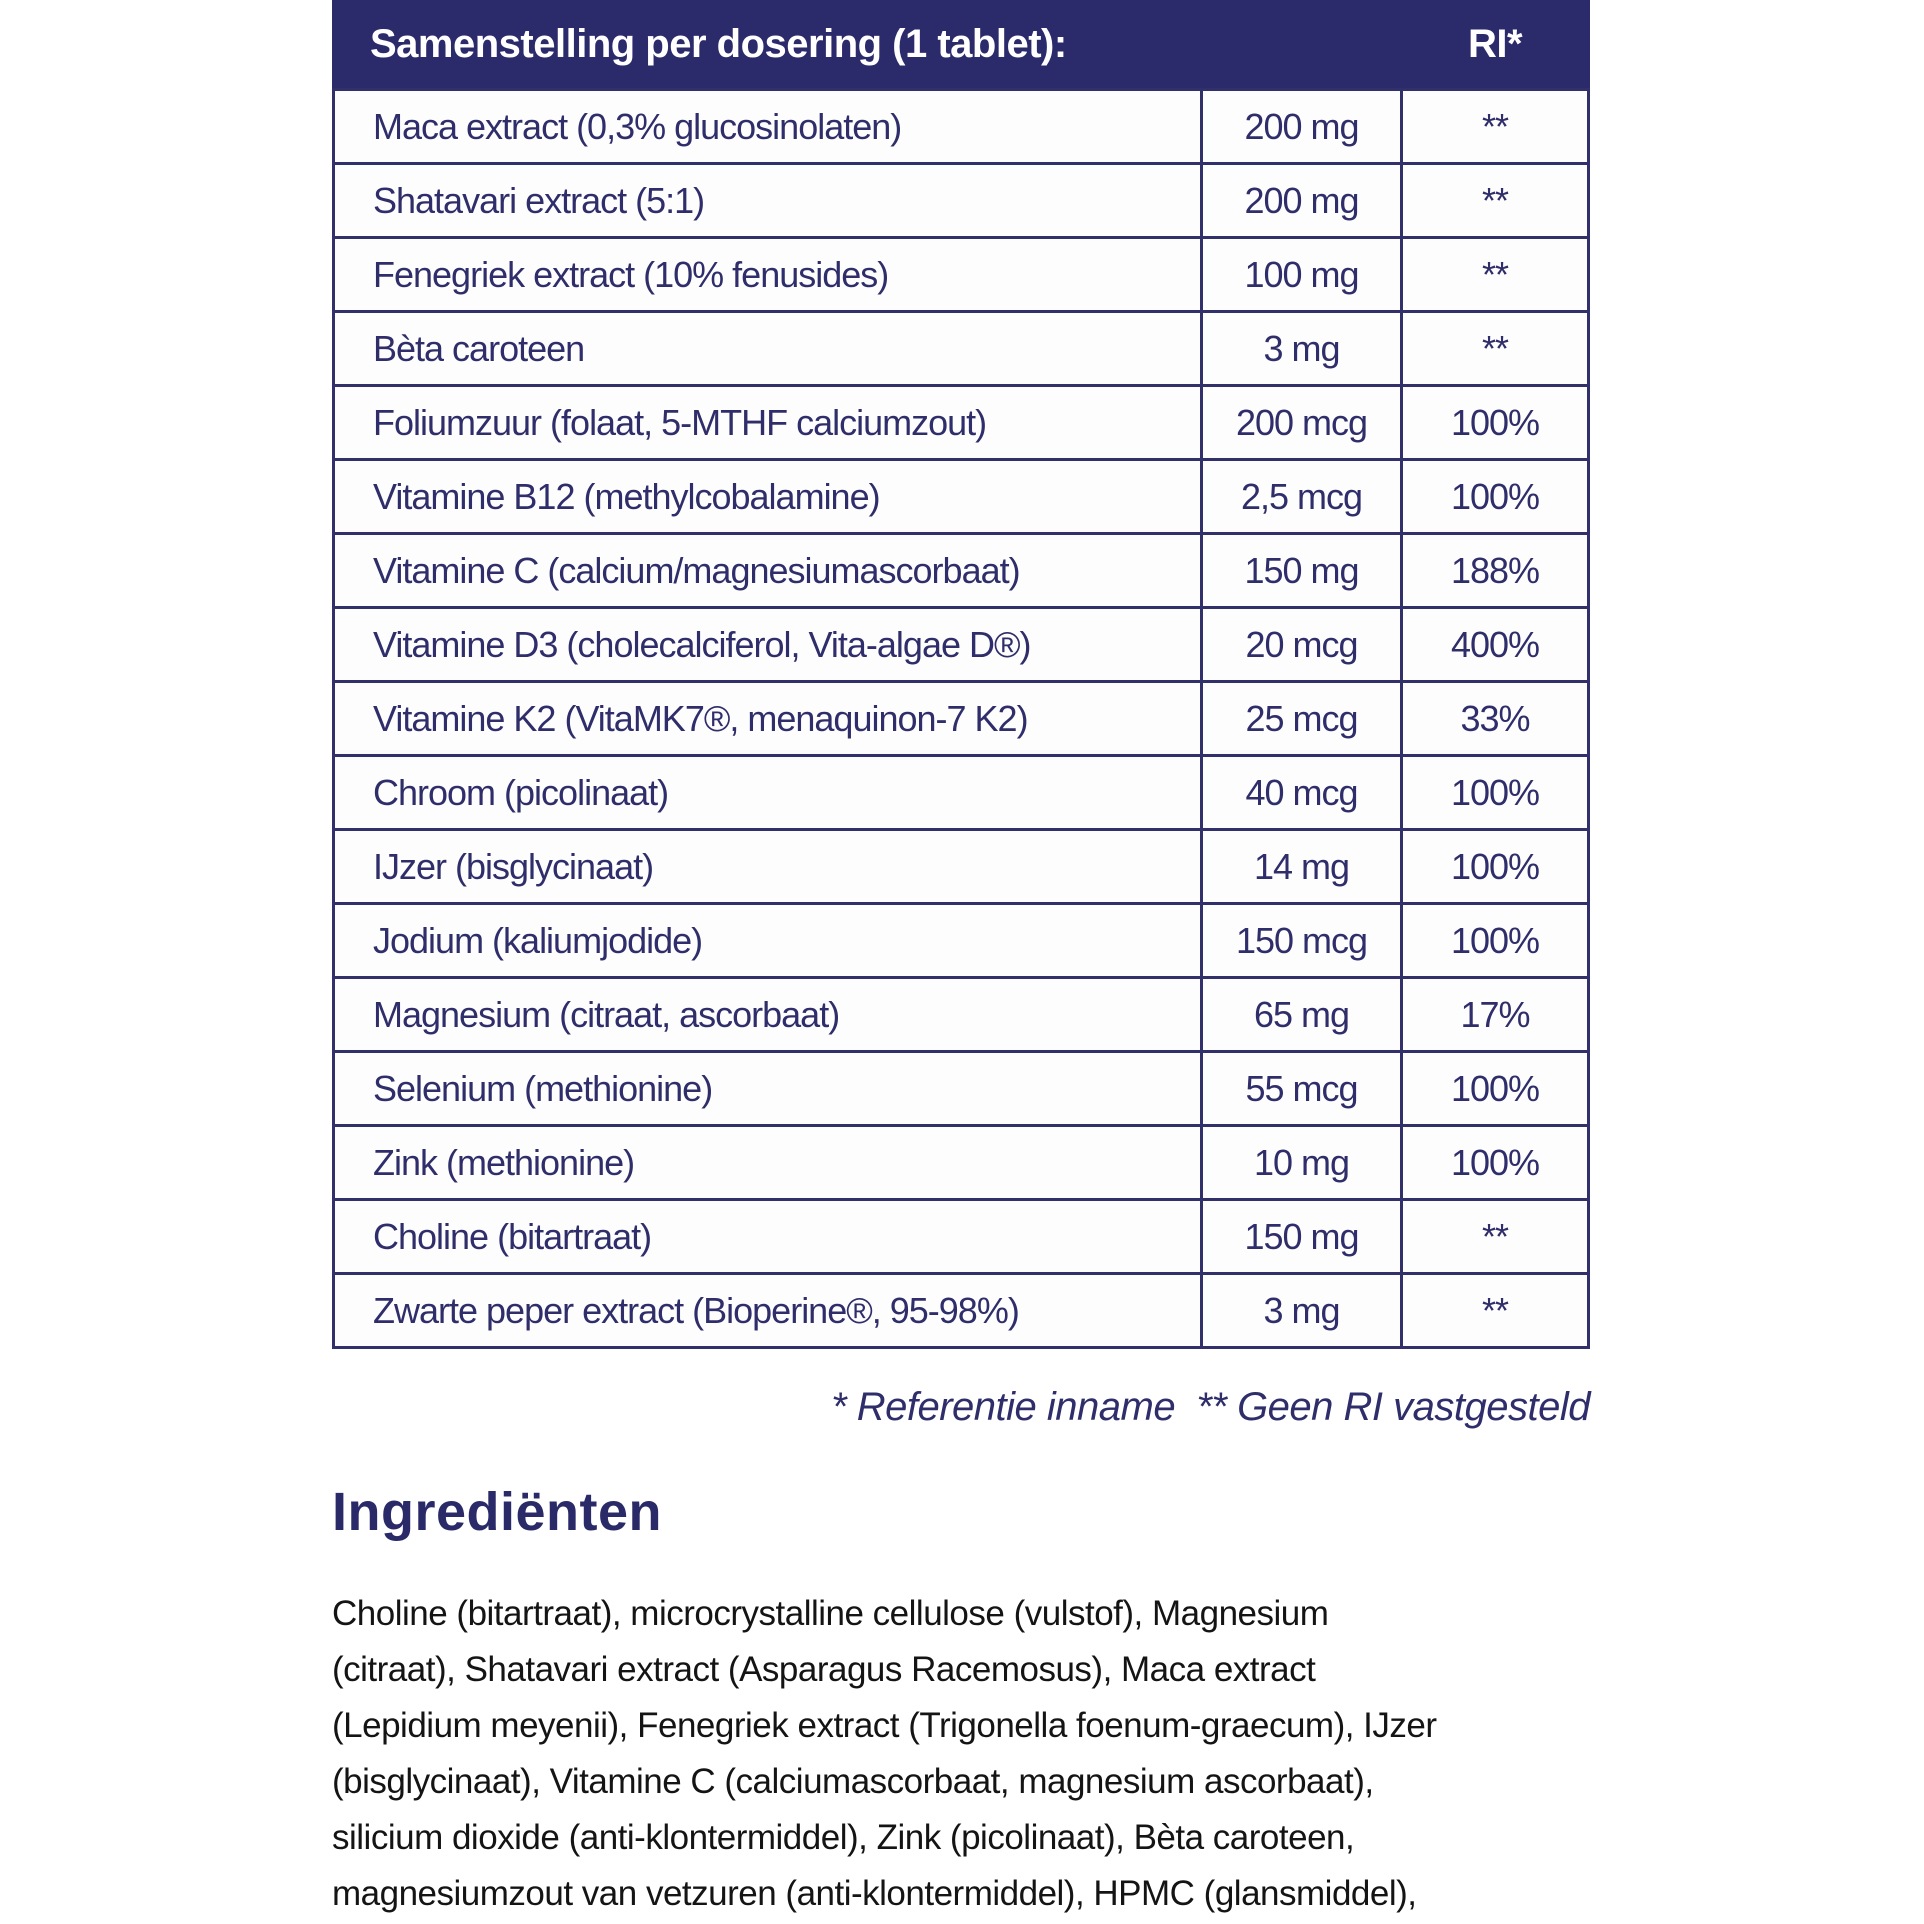 The width and height of the screenshot is (1924, 1924). Describe the element at coordinates (961, 1013) in the screenshot. I see `table-row: Magnesium (citraat, ascorbaat) 65 mg 17%` at that location.